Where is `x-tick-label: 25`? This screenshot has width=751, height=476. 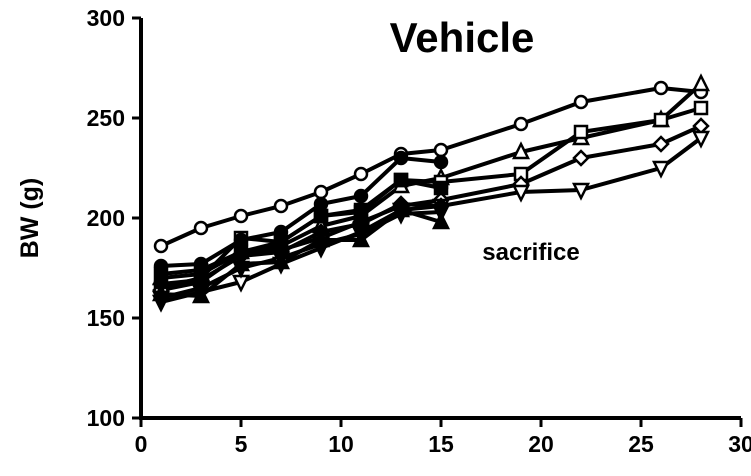
x-tick-label: 25 is located at coordinates (641, 444).